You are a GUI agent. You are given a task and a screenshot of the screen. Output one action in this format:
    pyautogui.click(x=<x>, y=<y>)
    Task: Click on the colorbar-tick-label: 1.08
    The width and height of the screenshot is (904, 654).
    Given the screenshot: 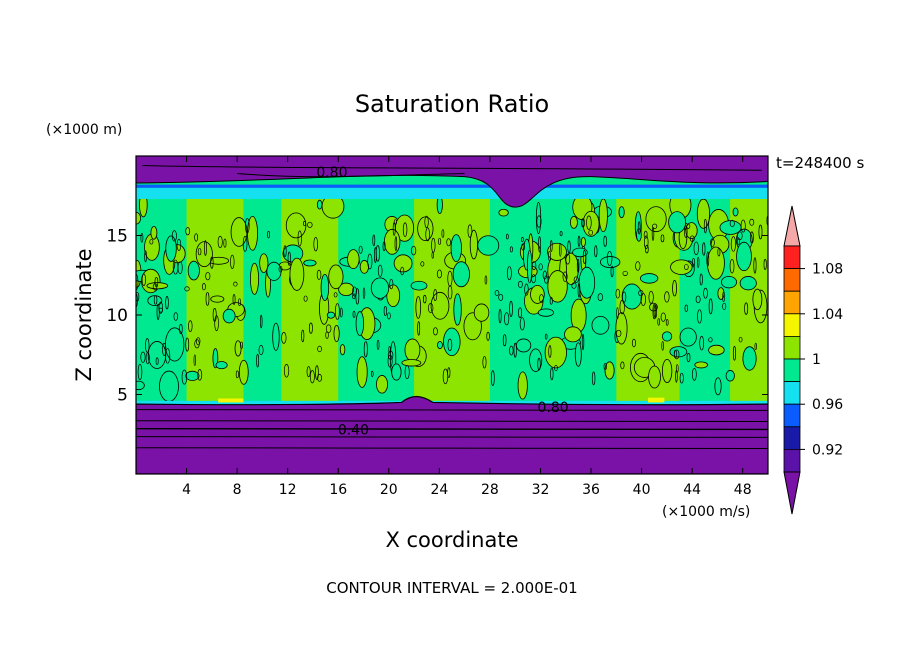 What is the action you would take?
    pyautogui.click(x=827, y=270)
    